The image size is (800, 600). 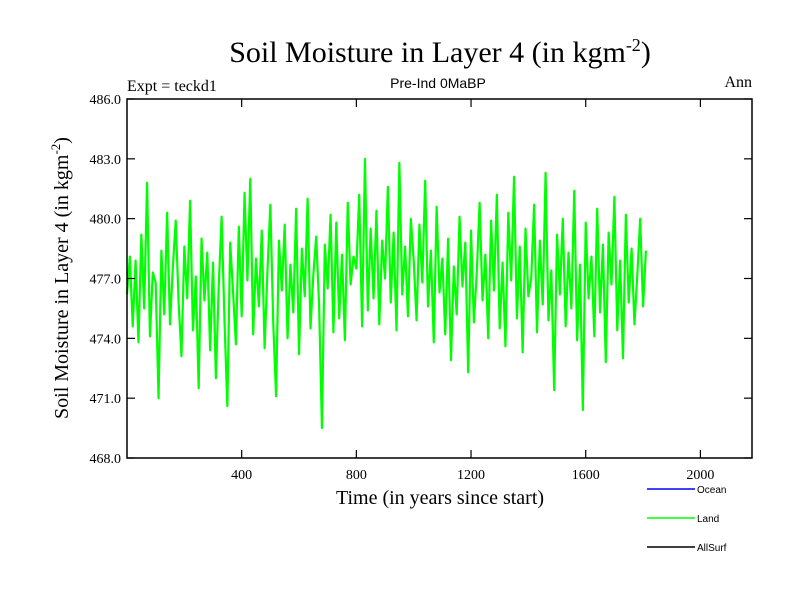 I want to click on y-tick-label: 477.0, so click(x=106, y=280).